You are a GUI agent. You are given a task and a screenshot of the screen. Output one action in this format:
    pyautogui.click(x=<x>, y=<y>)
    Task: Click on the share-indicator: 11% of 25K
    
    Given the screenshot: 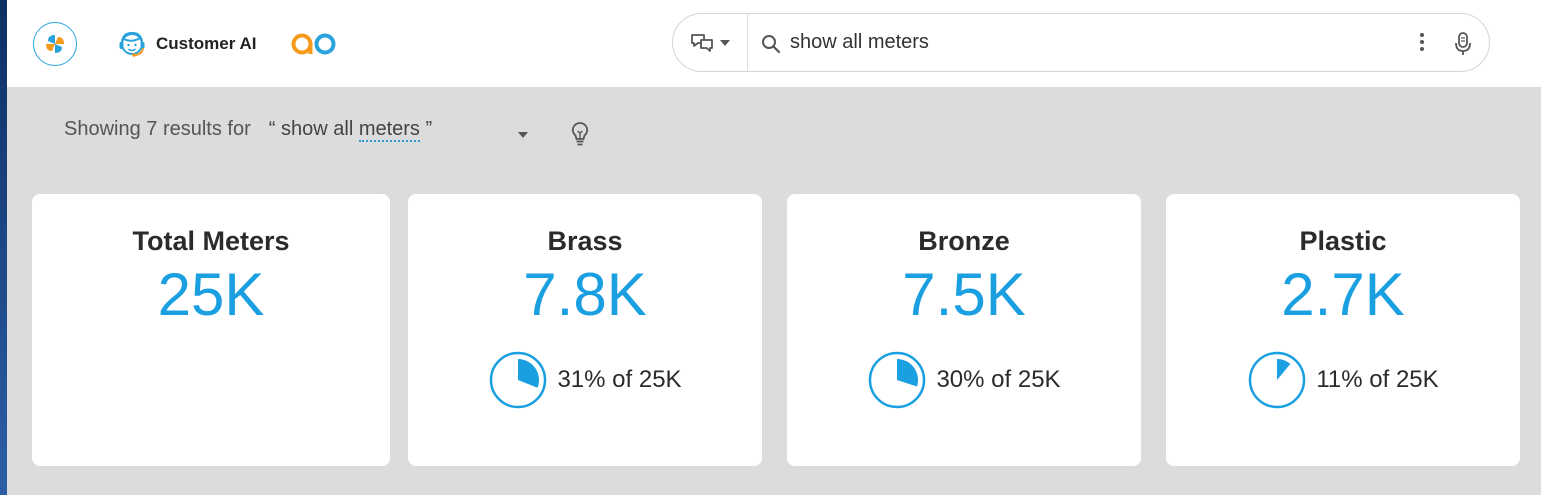 What is the action you would take?
    pyautogui.click(x=1343, y=380)
    